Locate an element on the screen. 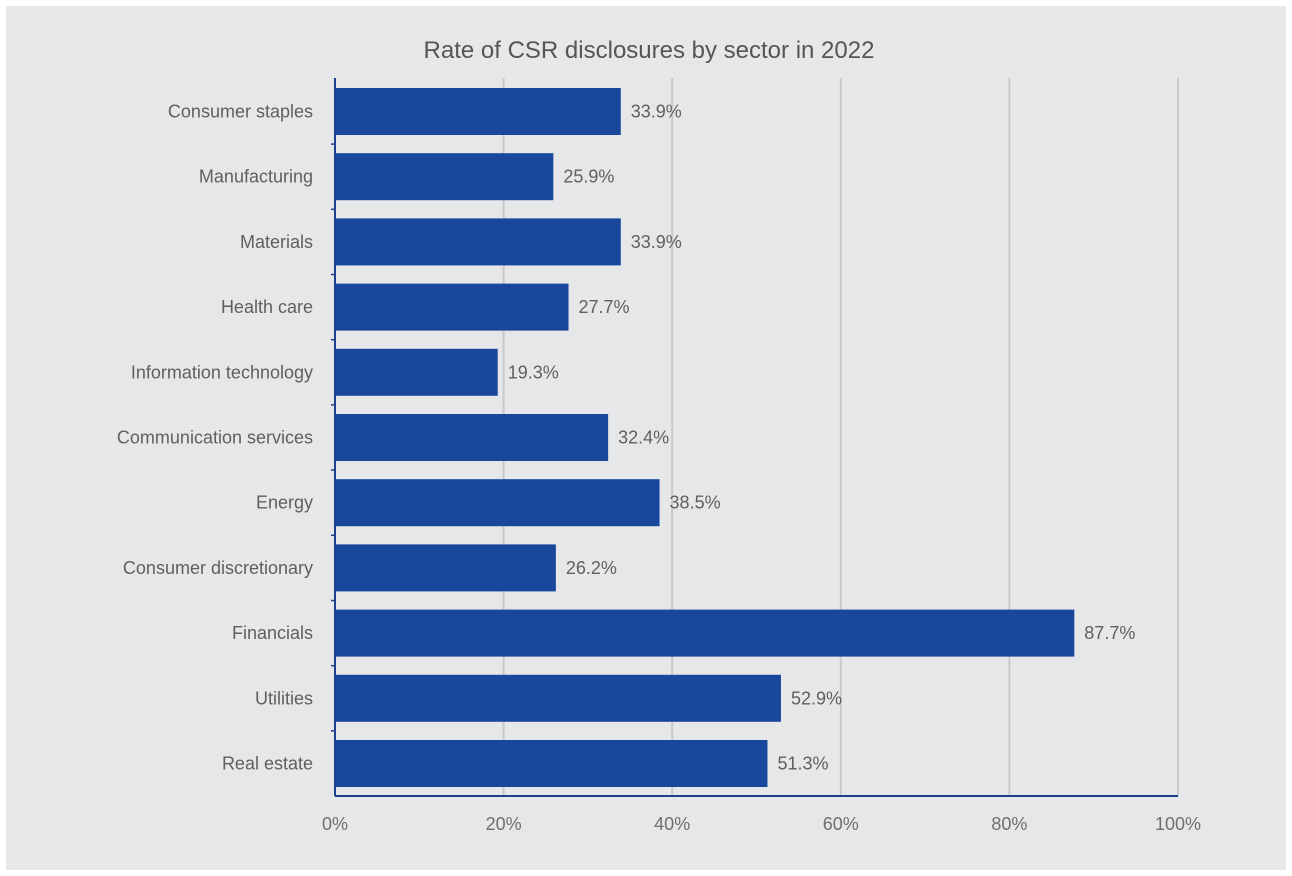 Image resolution: width=1292 pixels, height=876 pixels. category-label: Real estate is located at coordinates (267, 764).